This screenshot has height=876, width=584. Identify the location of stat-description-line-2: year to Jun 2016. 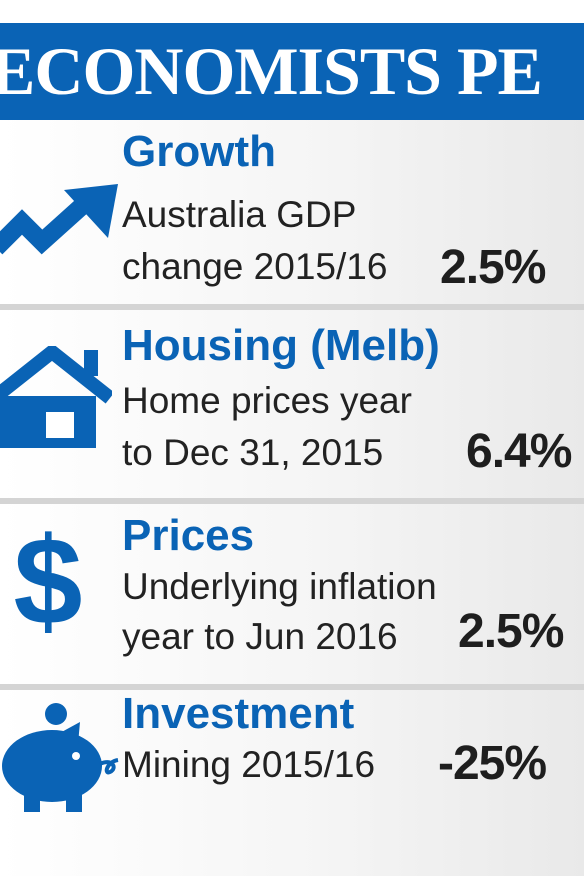
(260, 636).